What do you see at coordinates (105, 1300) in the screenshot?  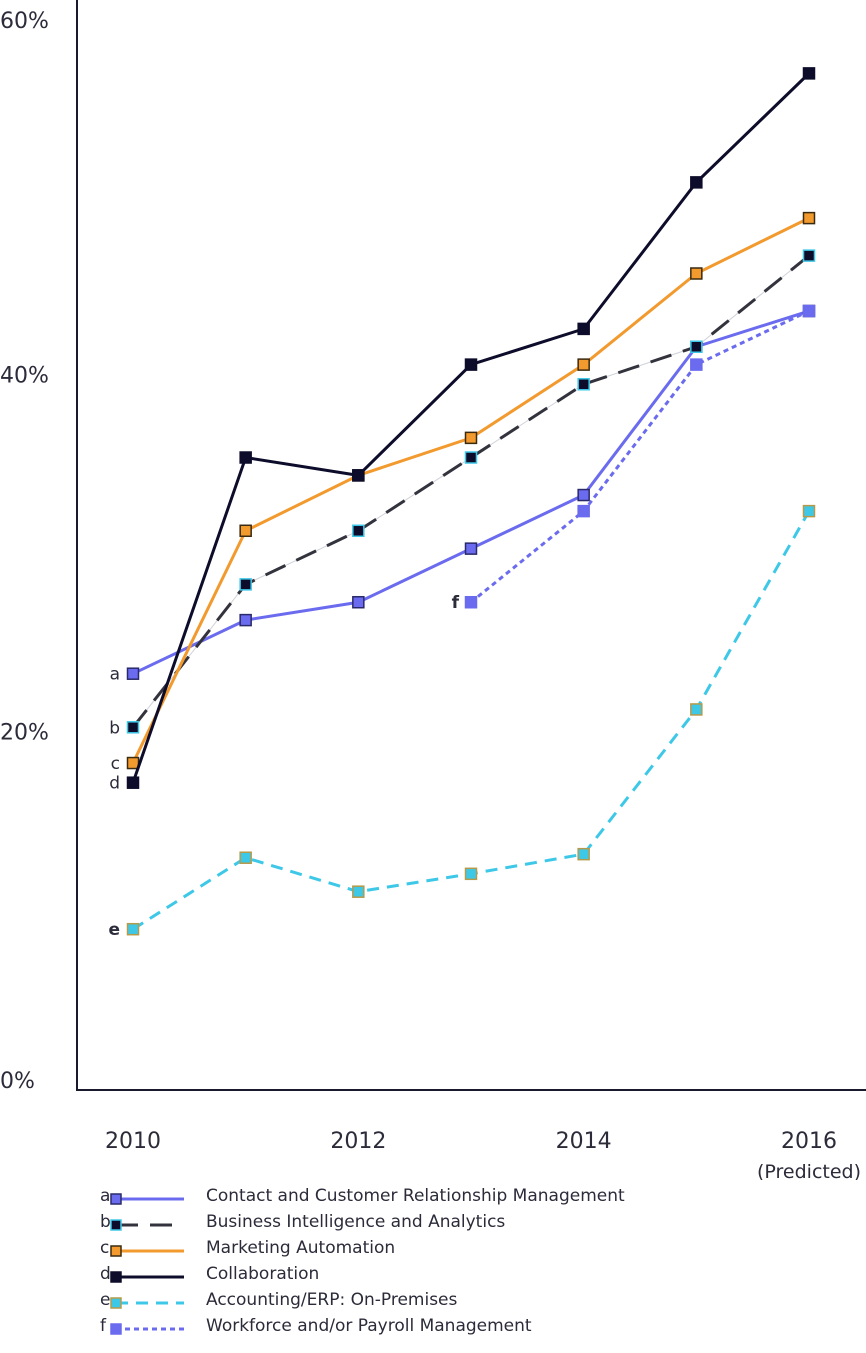 I see `legend-key: e` at bounding box center [105, 1300].